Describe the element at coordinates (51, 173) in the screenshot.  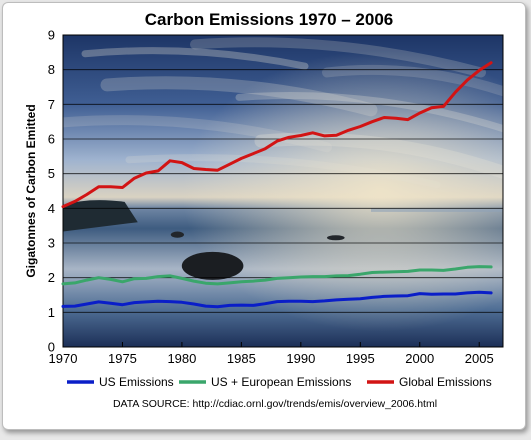
I see `y-tick-label: 5` at that location.